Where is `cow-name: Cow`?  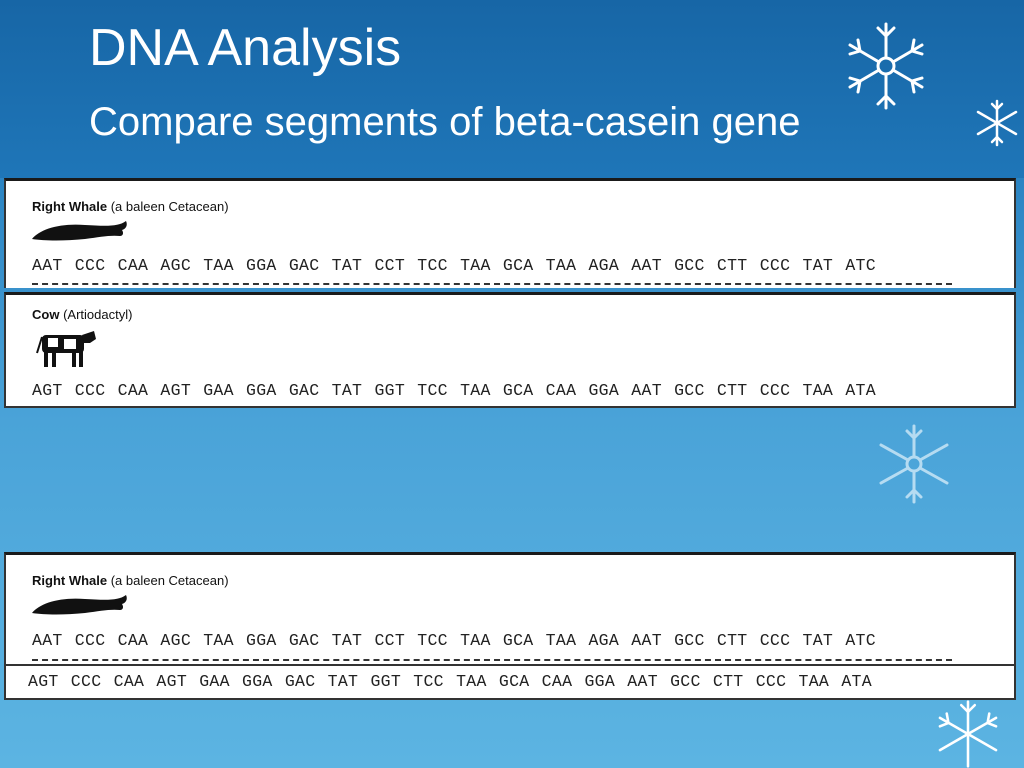 cow-name: Cow is located at coordinates (46, 314).